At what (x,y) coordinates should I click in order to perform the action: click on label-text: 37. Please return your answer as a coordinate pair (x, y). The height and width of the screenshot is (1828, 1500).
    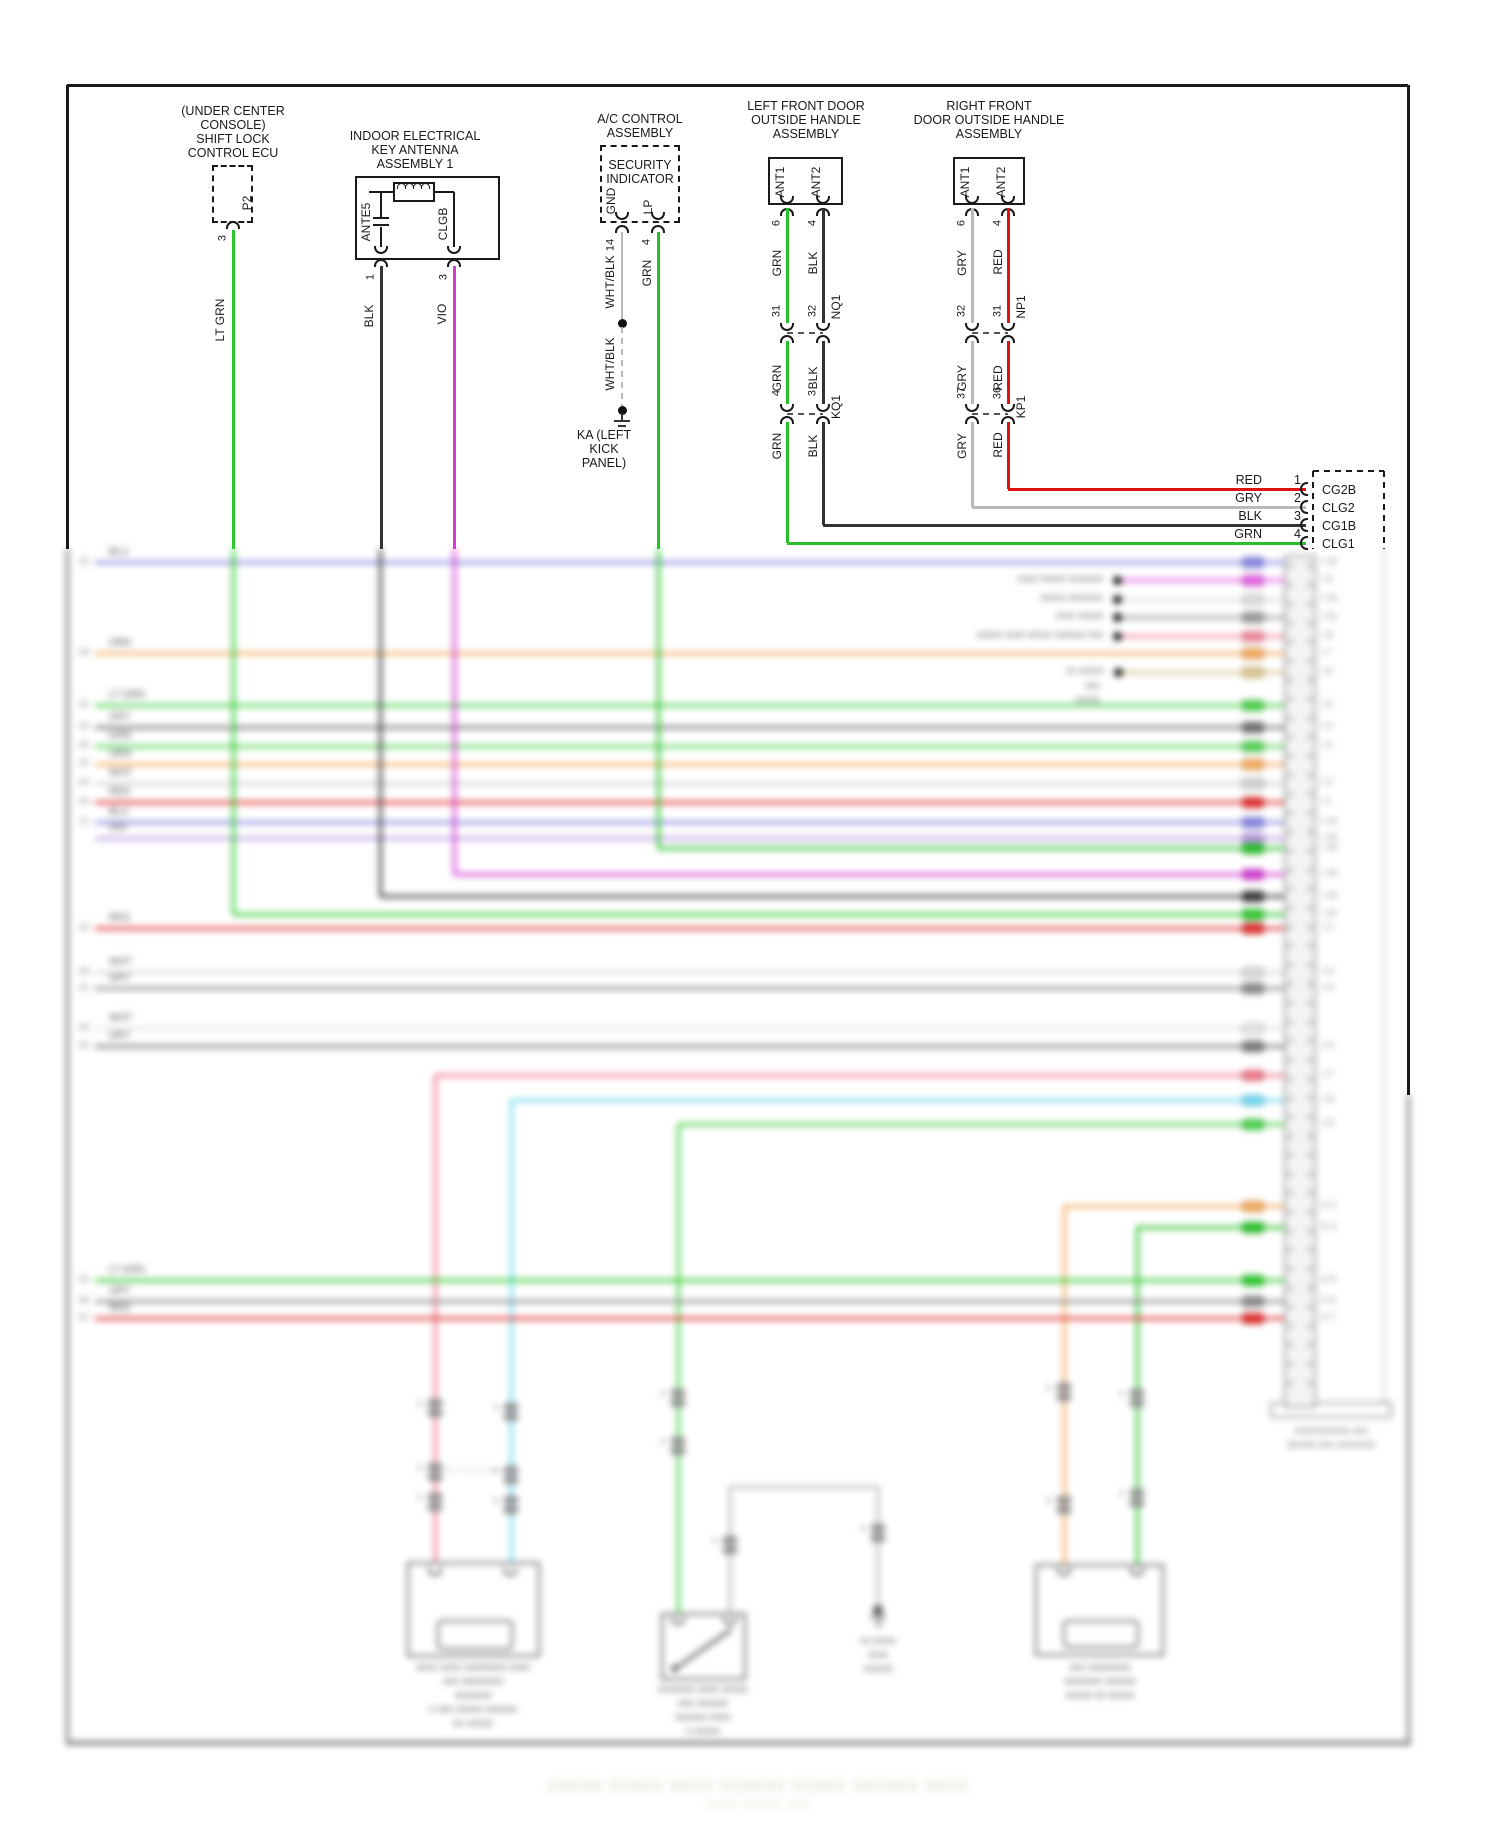
    Looking at the image, I should click on (961, 393).